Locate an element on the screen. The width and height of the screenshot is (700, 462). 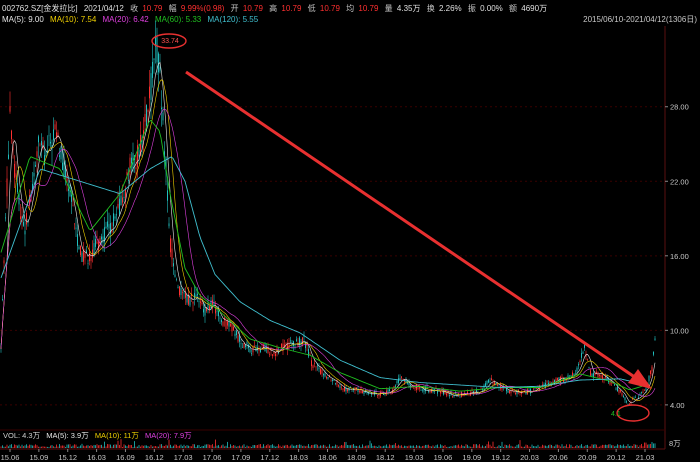
x-tick-label: 16.09 is located at coordinates (125, 457).